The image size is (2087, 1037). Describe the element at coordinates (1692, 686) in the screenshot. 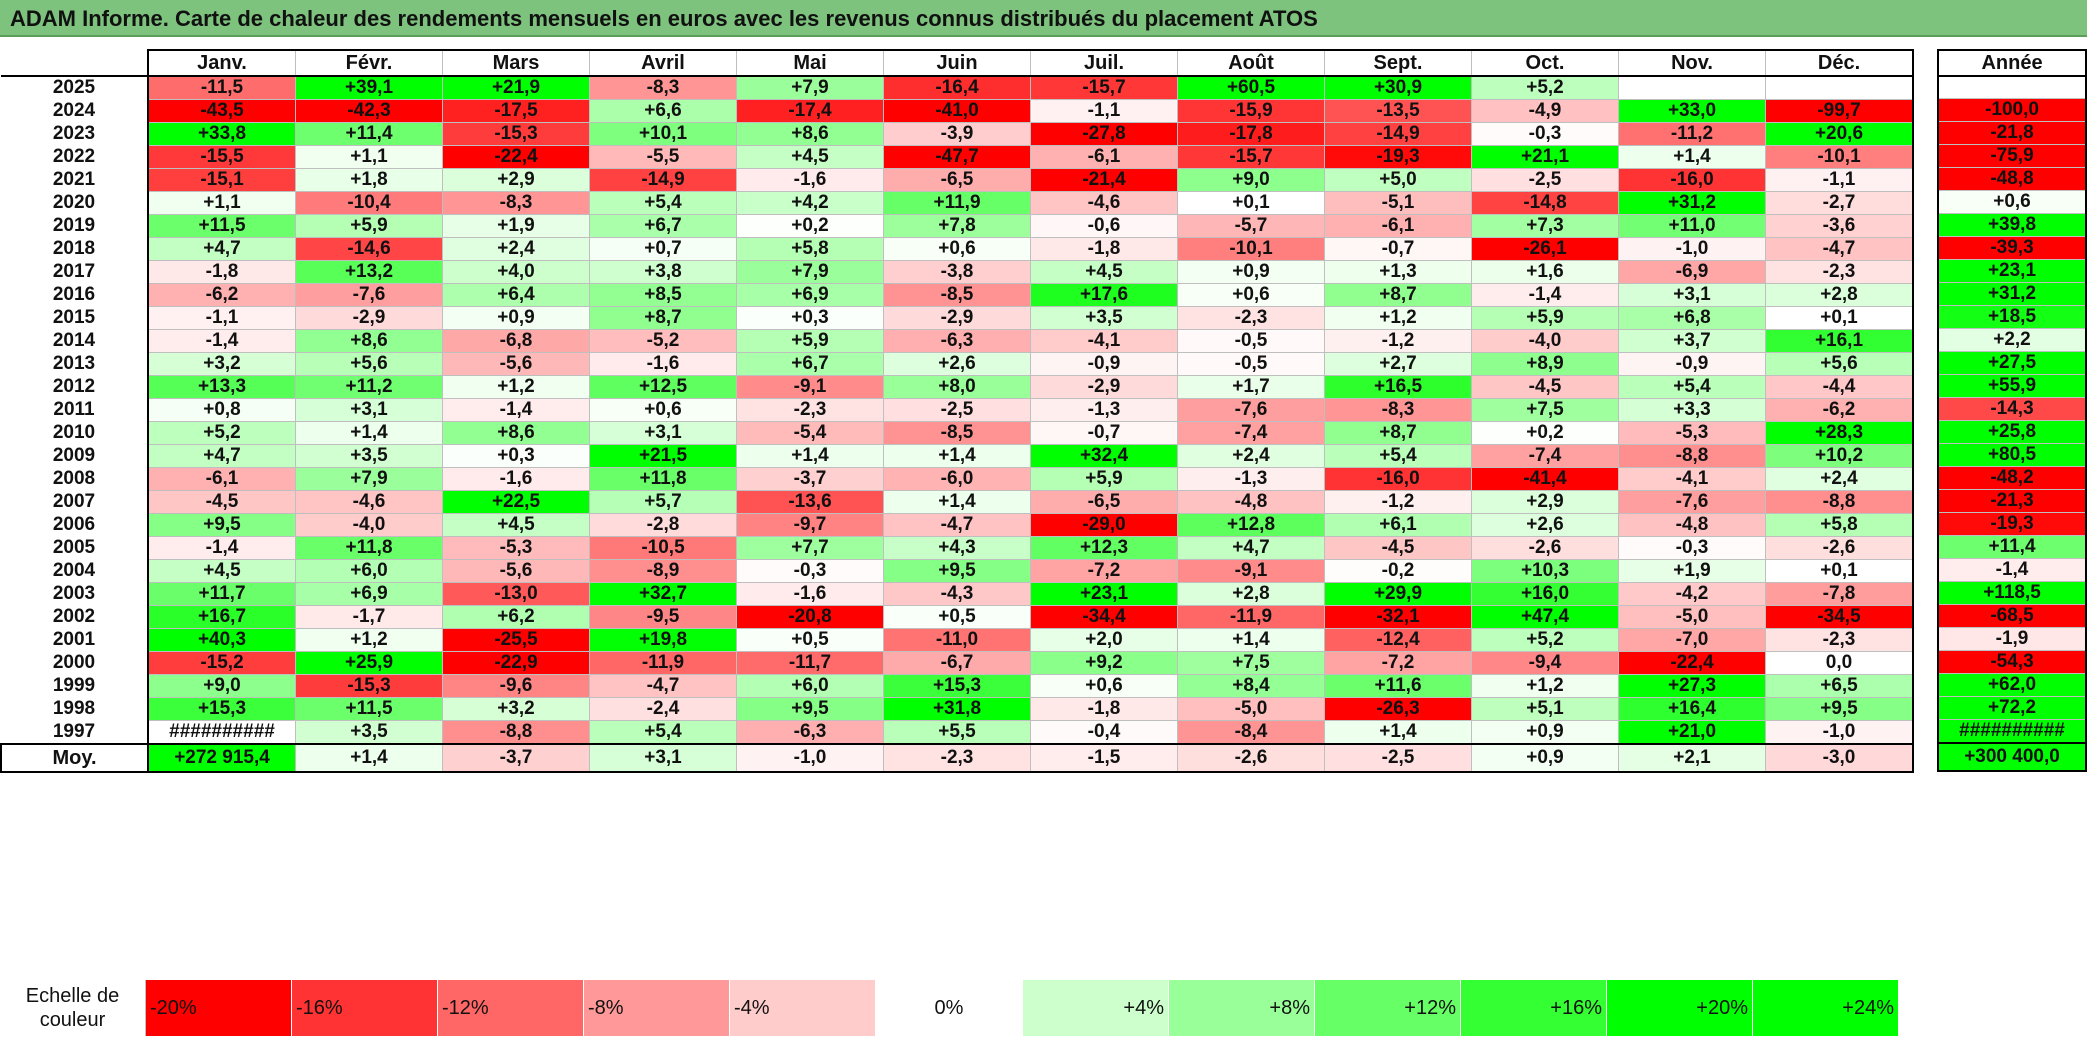

I see `heatmap-cell: +27,3` at that location.